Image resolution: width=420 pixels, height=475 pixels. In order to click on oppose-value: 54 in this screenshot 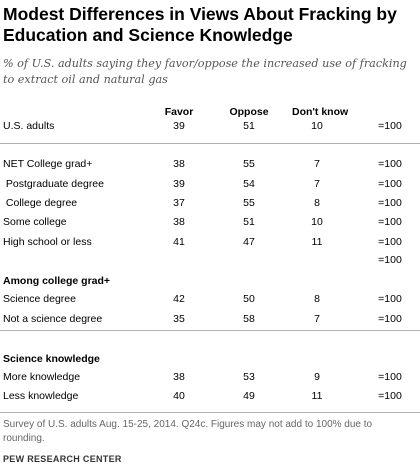, I will do `click(249, 184)`.